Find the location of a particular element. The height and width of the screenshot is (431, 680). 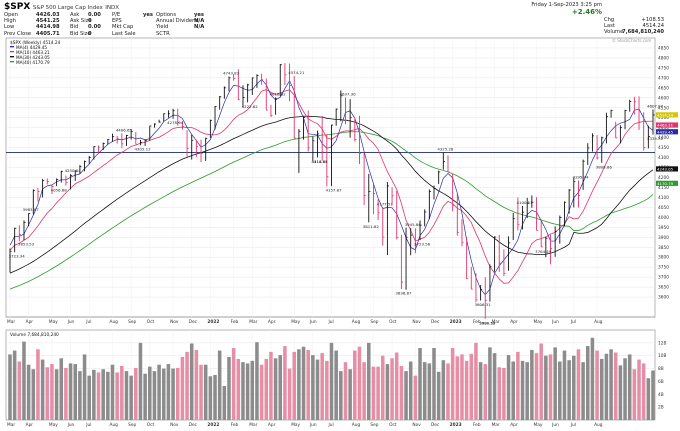

price-tick-label: 4100 is located at coordinates (663, 198).